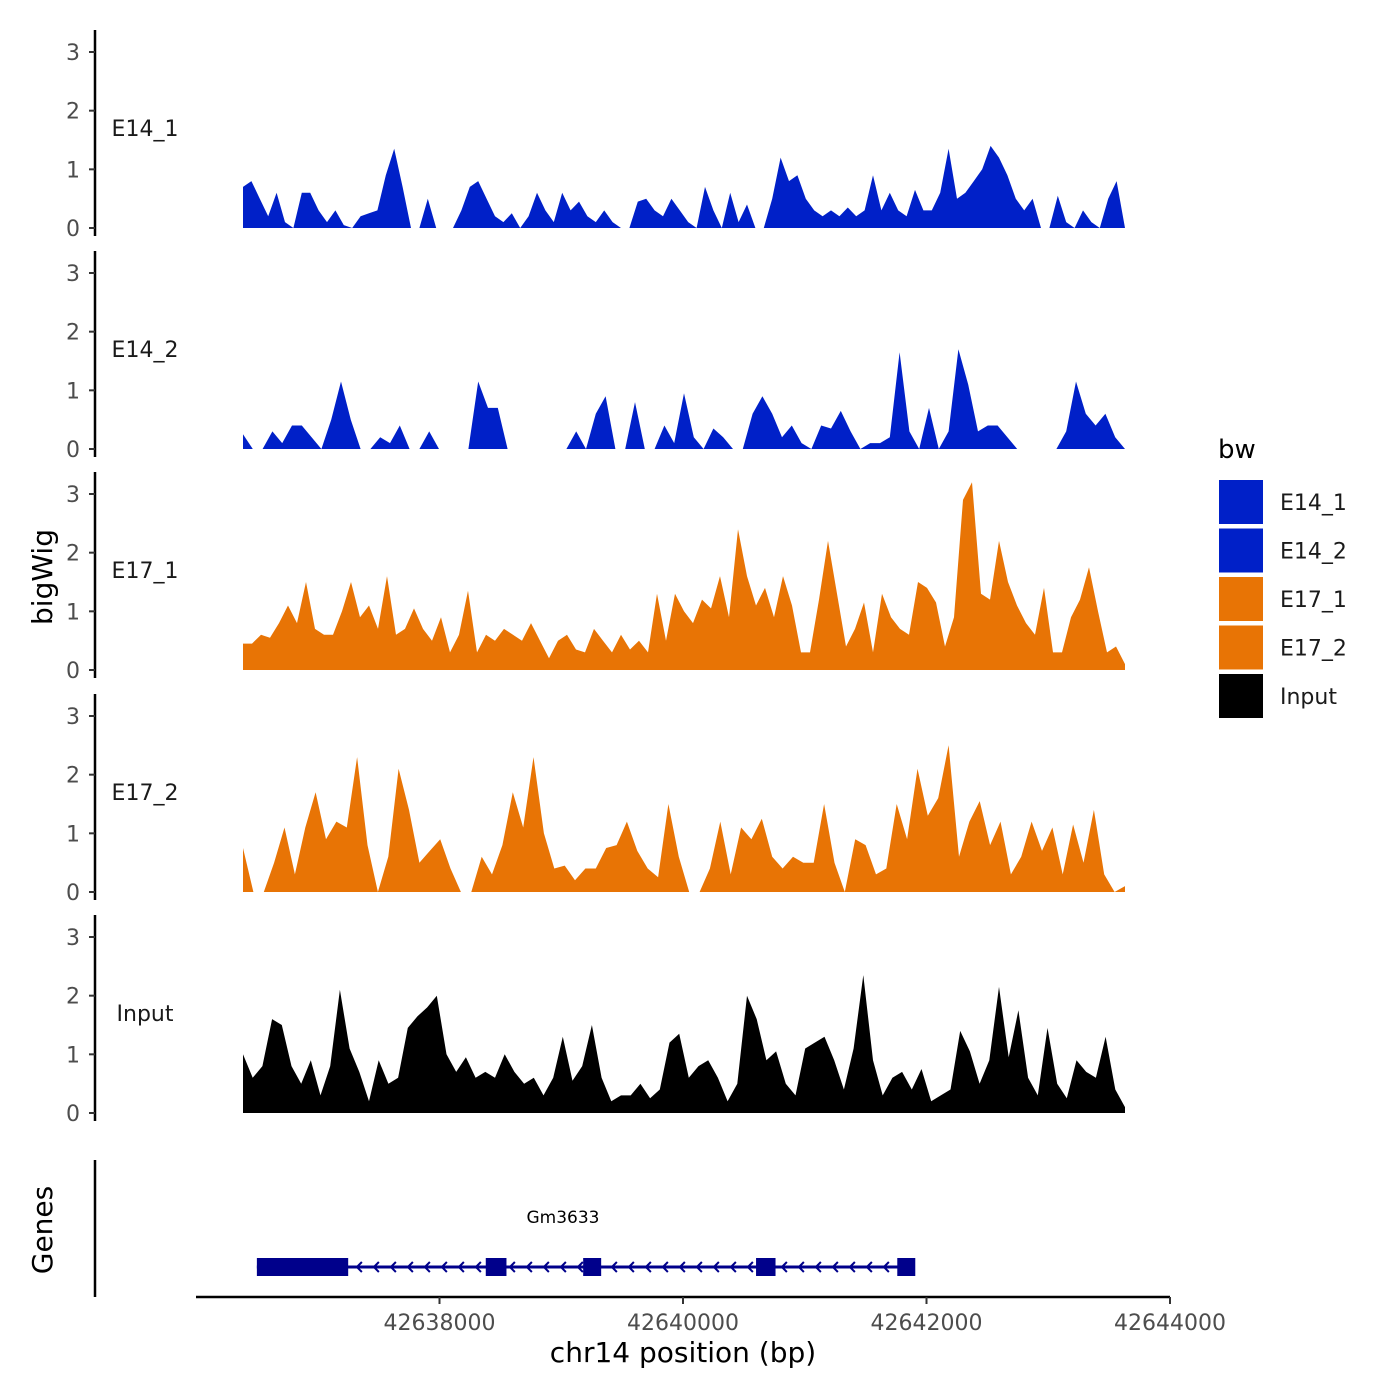 The image size is (1400, 1400). What do you see at coordinates (1308, 697) in the screenshot?
I see `legend-label-Input: Input` at bounding box center [1308, 697].